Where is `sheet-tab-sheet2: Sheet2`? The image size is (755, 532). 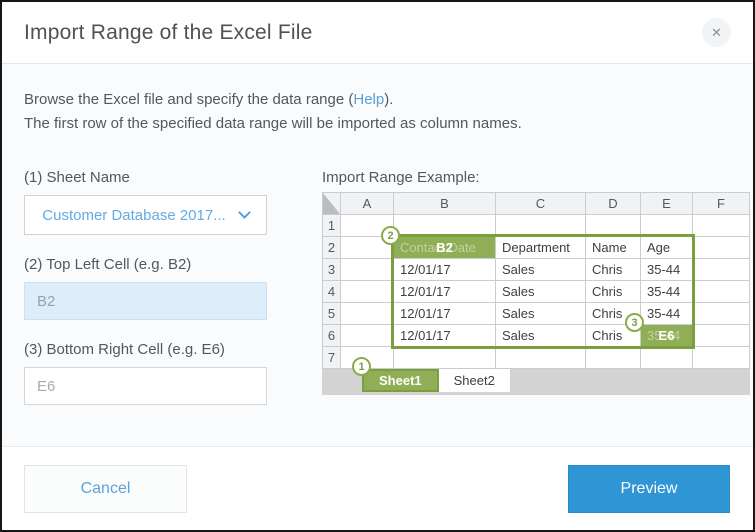
sheet-tab-sheet2: Sheet2 is located at coordinates (474, 380).